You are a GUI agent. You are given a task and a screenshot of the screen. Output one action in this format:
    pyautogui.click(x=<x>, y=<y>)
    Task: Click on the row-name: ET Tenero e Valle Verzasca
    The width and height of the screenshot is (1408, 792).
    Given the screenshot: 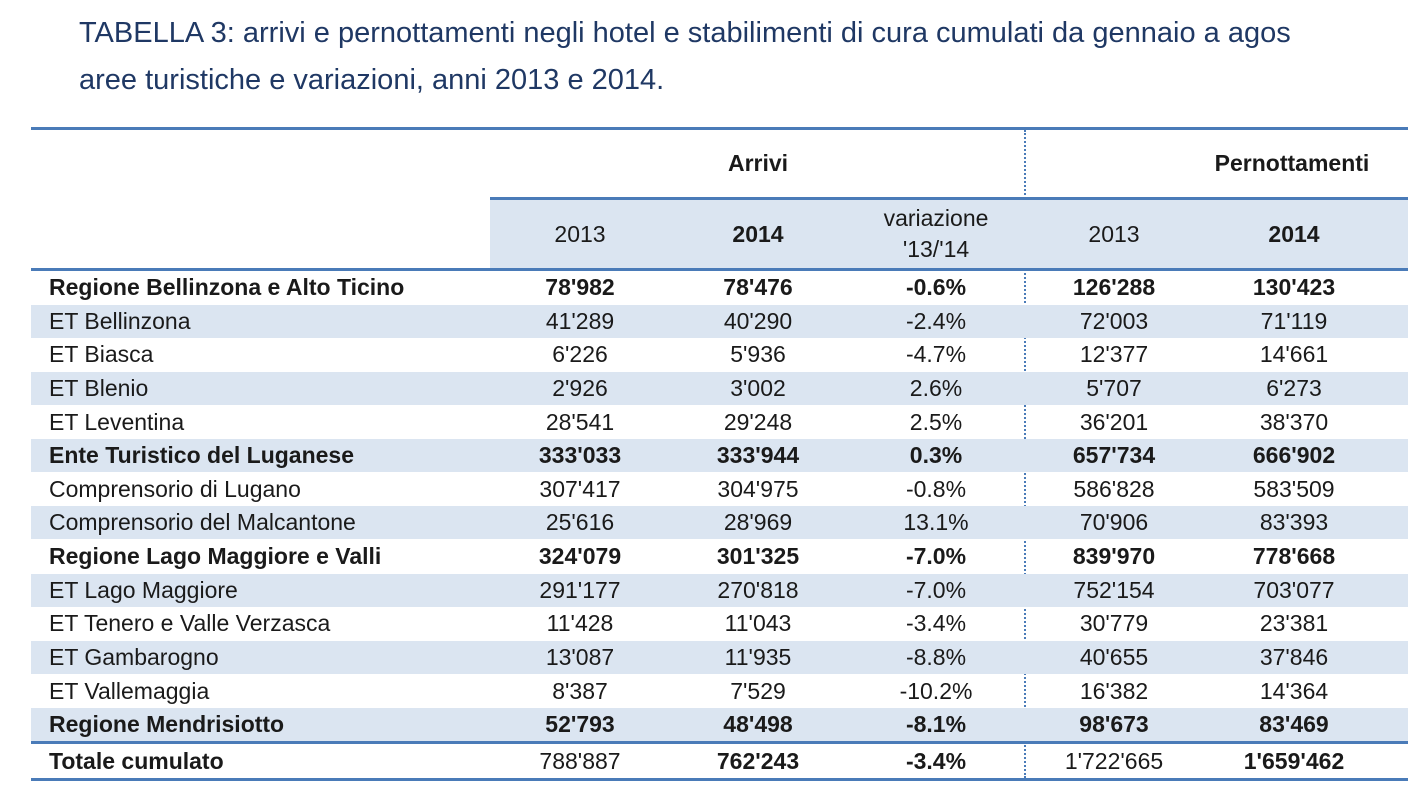 What is the action you would take?
    pyautogui.click(x=190, y=623)
    